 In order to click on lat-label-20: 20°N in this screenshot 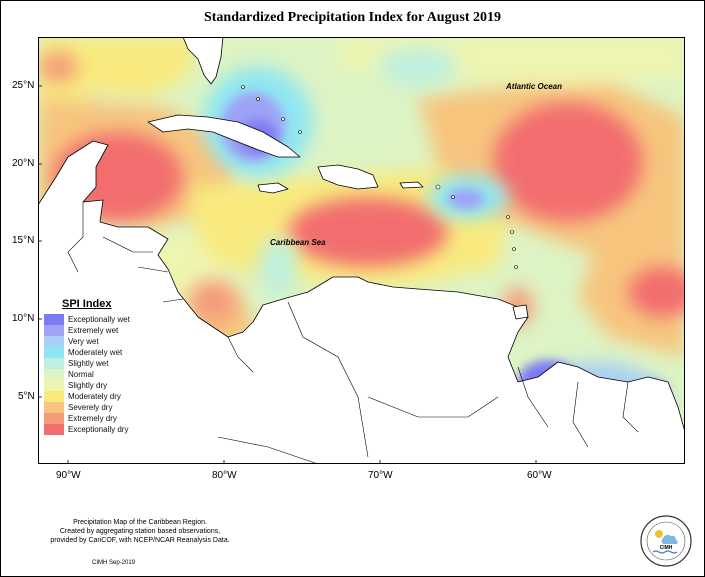, I will do `click(23, 163)`.